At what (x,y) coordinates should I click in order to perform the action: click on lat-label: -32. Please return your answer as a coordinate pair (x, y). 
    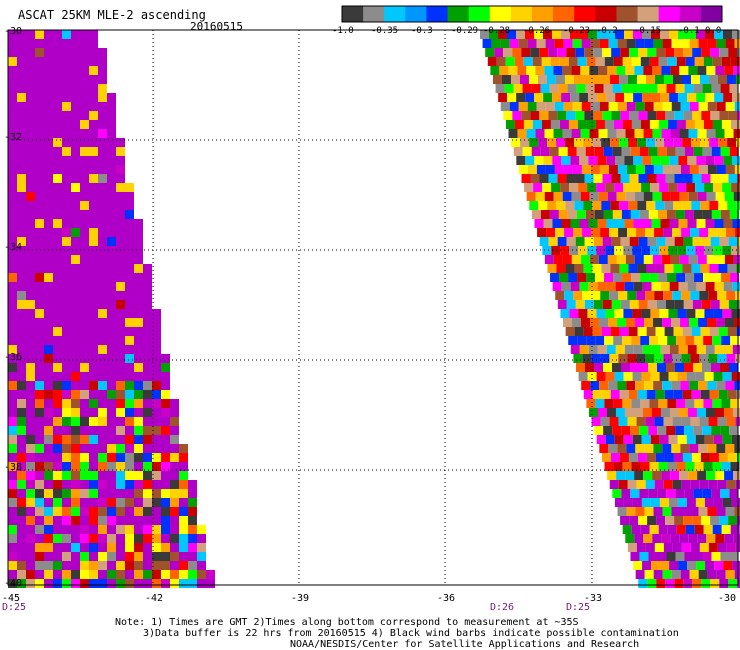
    Looking at the image, I should click on (13, 137).